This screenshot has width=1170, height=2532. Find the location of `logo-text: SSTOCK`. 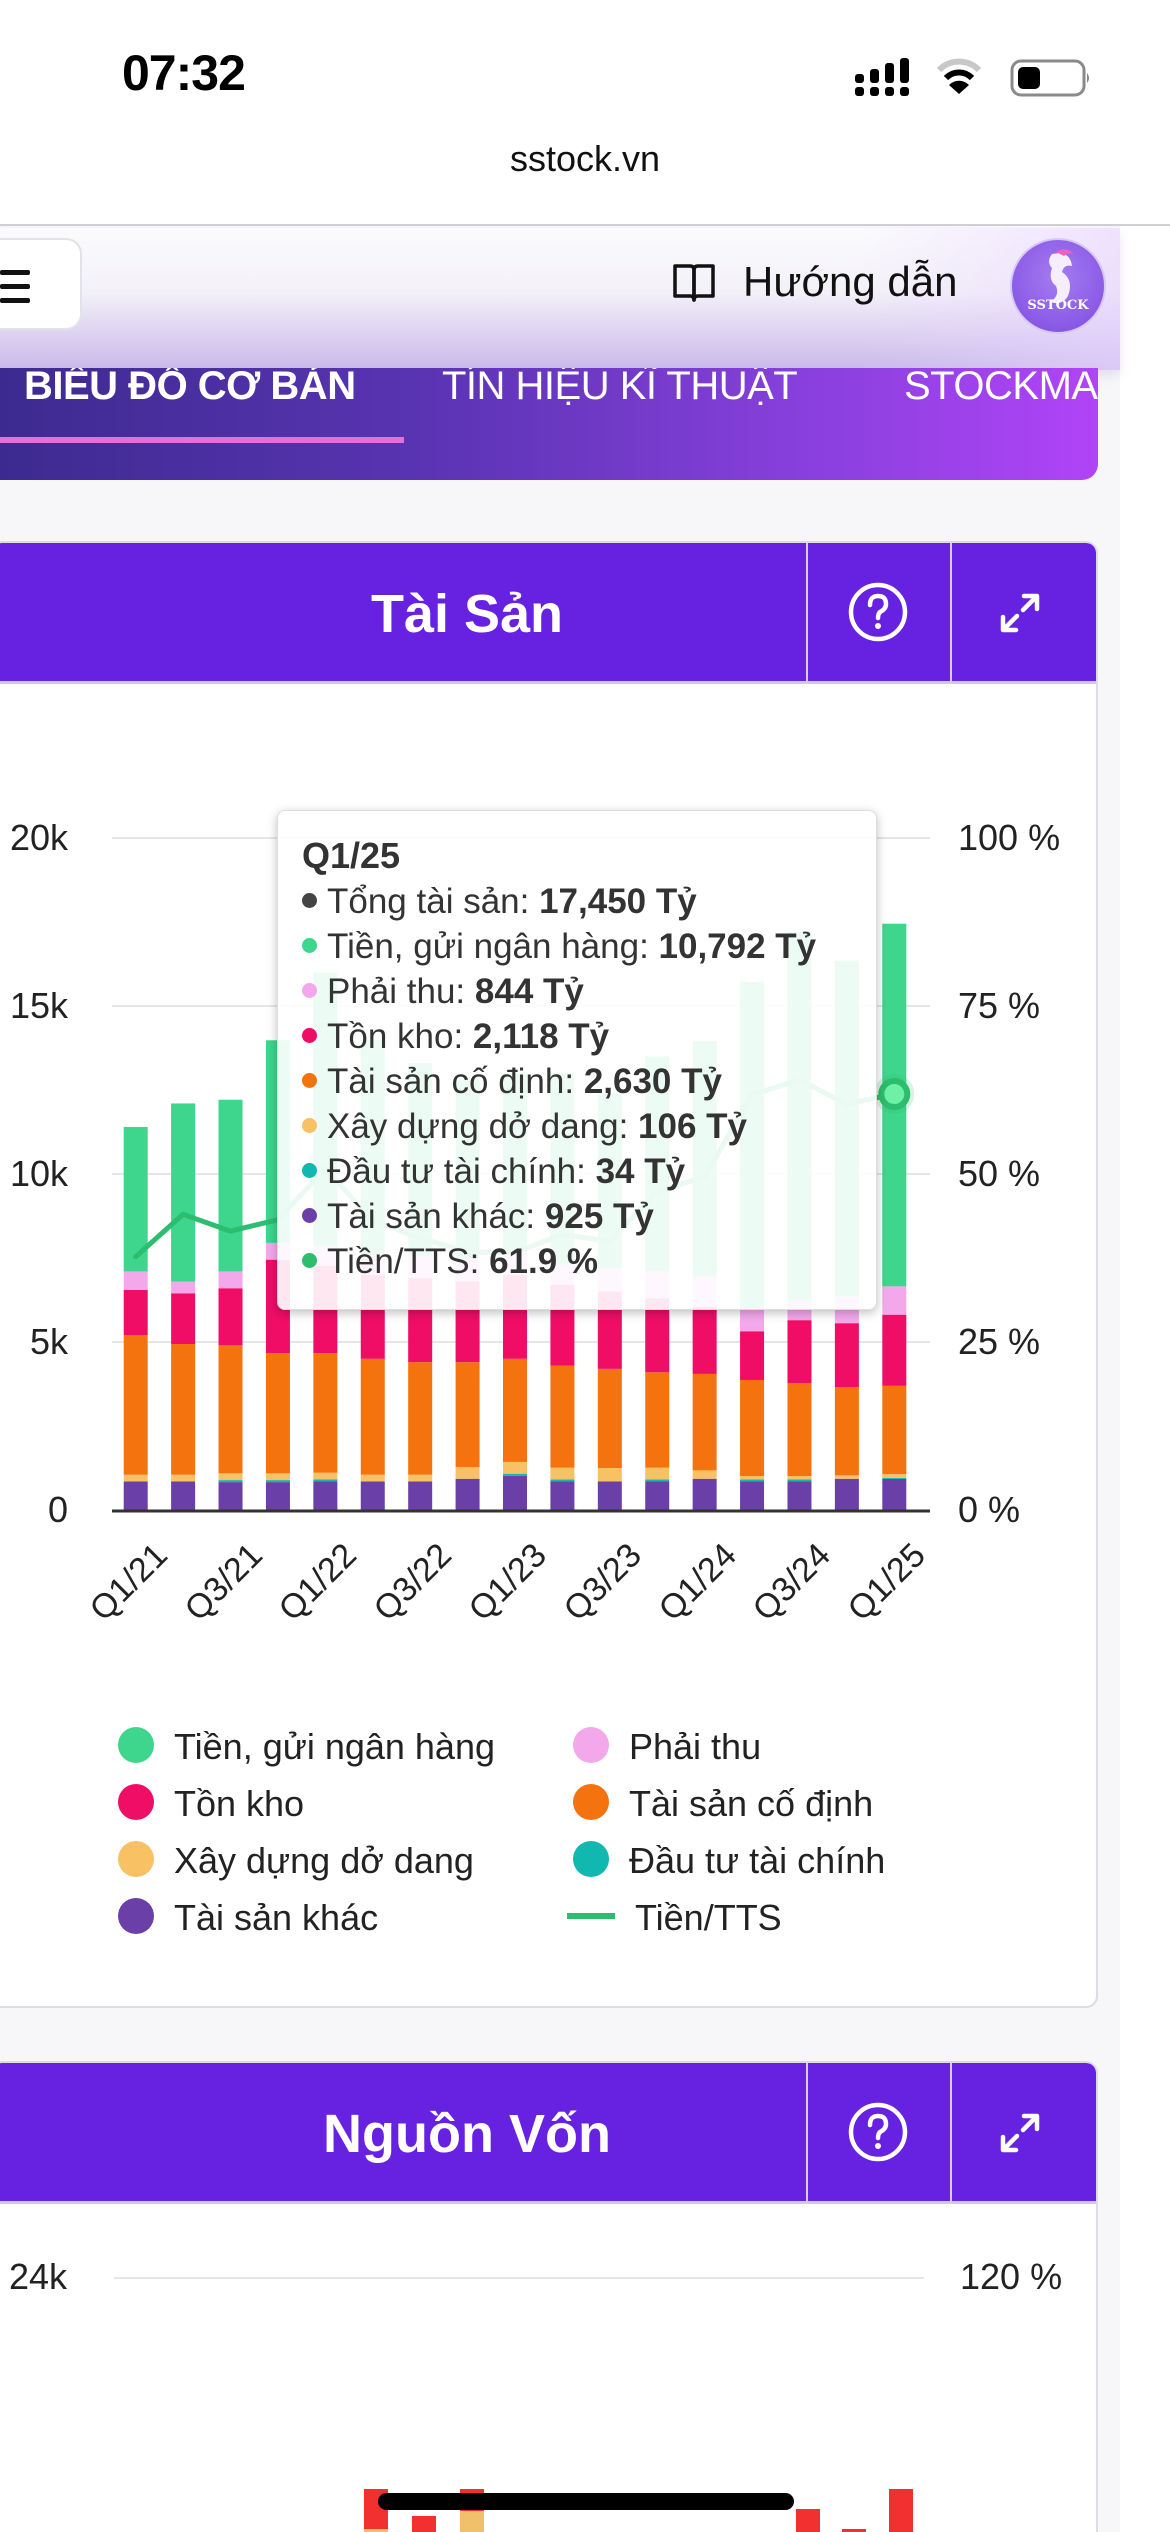

logo-text: SSTOCK is located at coordinates (1058, 305).